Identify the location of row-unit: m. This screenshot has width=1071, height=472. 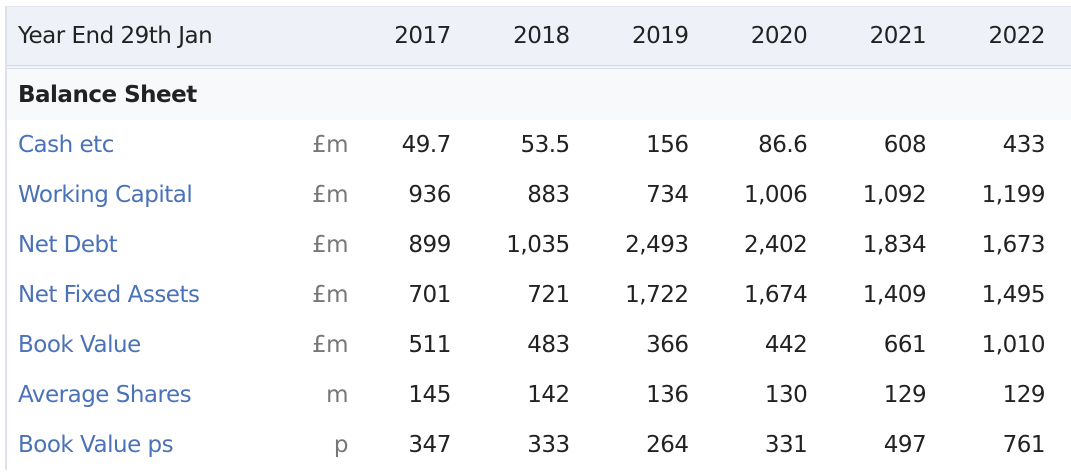
(337, 395).